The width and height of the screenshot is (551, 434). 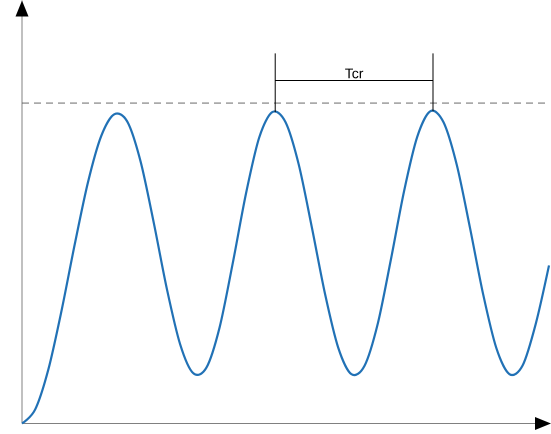 I want to click on text: Tcr, so click(x=354, y=73).